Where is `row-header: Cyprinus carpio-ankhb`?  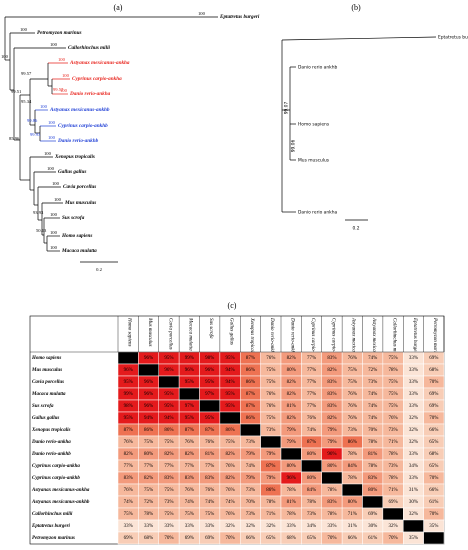 row-header: Cyprinus carpio-ankhb is located at coordinates (56, 478).